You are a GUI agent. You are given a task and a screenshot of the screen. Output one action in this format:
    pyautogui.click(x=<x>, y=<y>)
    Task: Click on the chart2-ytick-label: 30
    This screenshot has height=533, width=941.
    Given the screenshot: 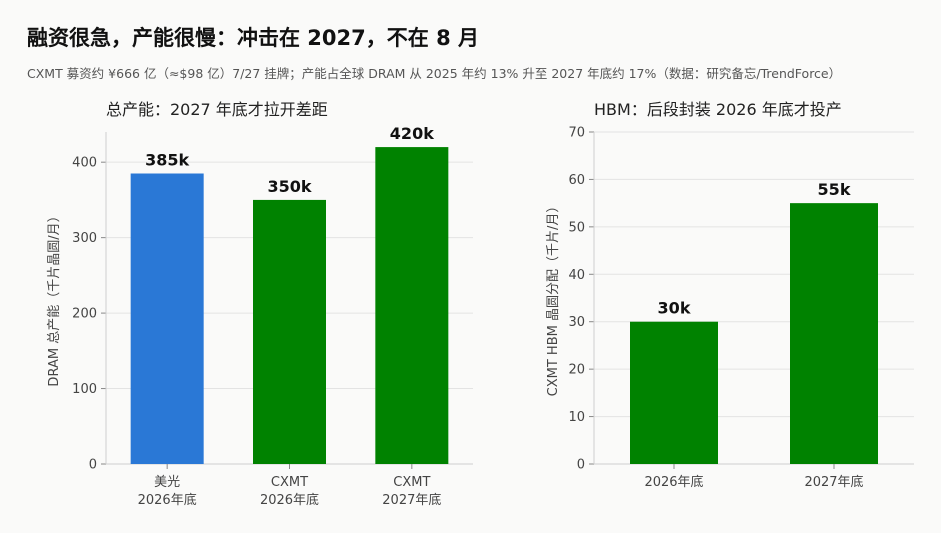 What is the action you would take?
    pyautogui.click(x=576, y=322)
    